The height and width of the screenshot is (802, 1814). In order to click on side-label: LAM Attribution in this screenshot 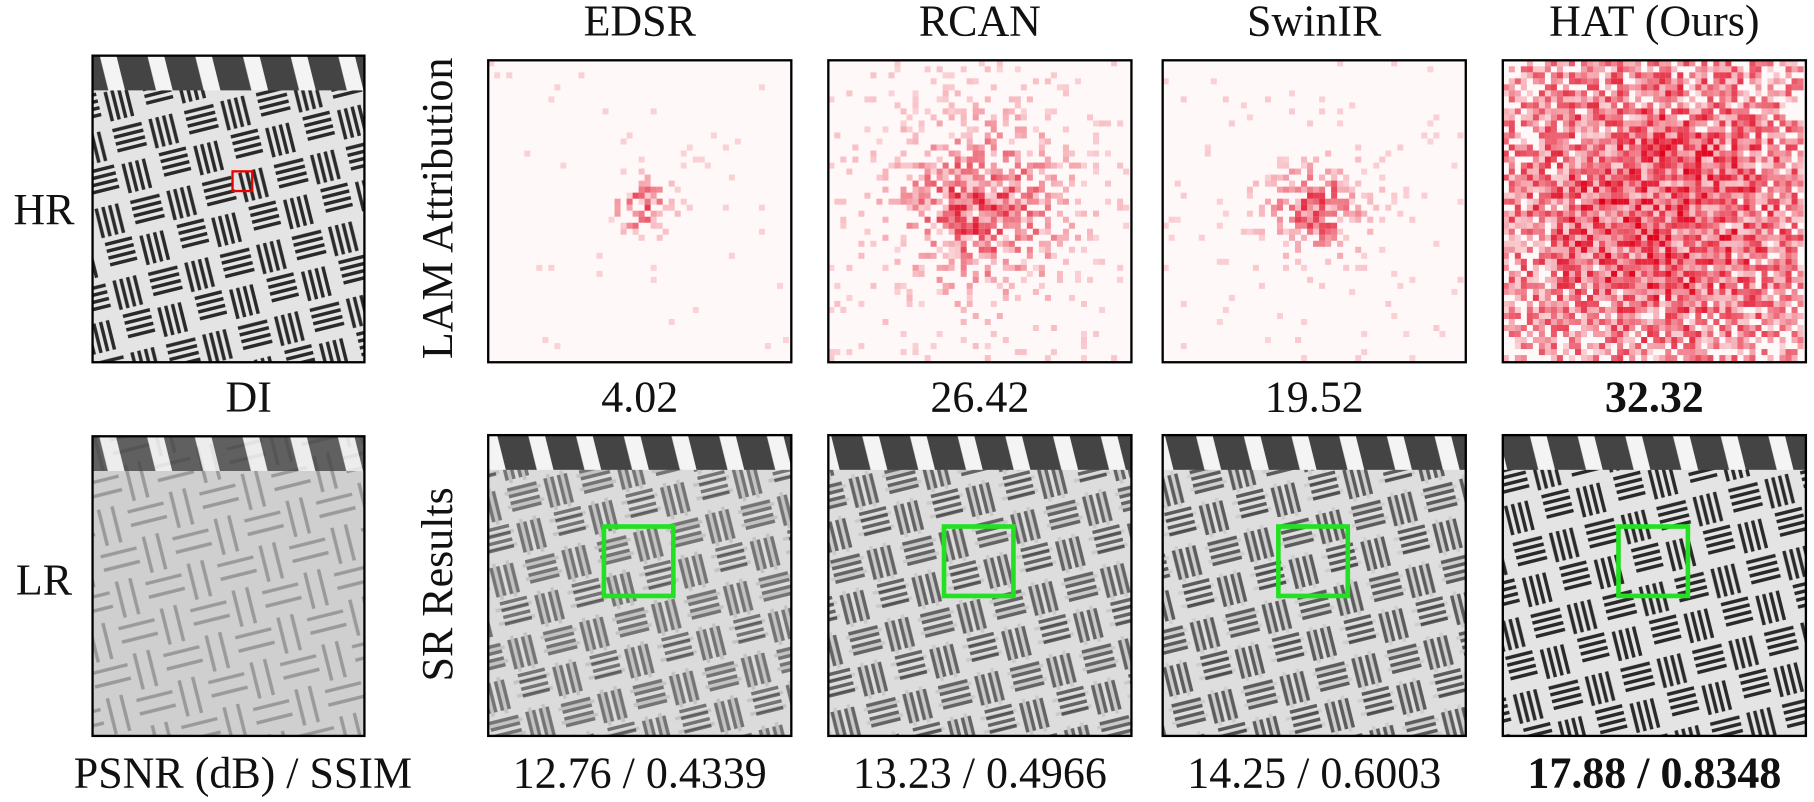, I will do `click(437, 209)`.